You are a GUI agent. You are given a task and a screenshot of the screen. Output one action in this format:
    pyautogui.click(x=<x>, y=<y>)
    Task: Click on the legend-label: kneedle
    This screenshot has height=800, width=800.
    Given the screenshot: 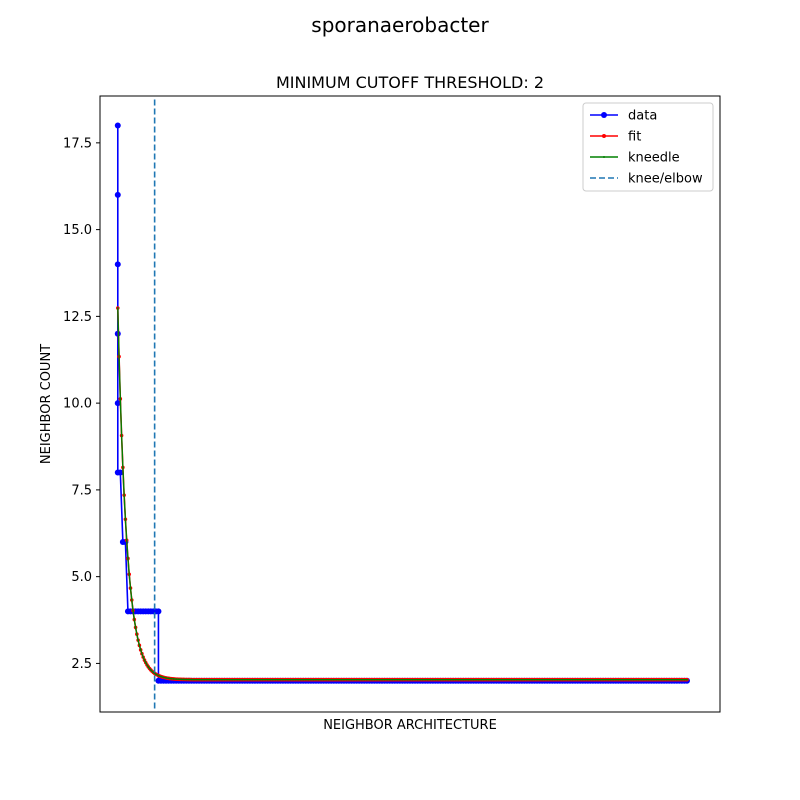 What is the action you would take?
    pyautogui.click(x=654, y=158)
    